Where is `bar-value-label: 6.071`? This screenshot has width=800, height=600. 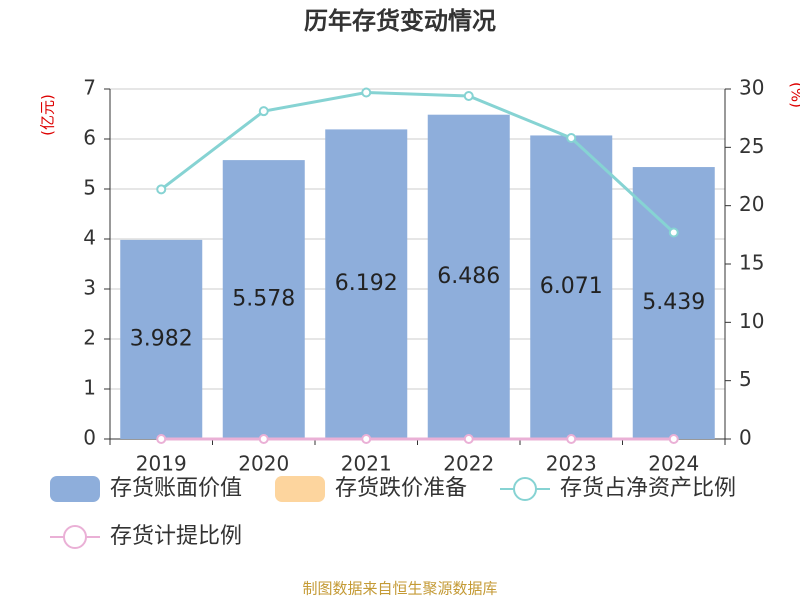 bar-value-label: 6.071 is located at coordinates (571, 286).